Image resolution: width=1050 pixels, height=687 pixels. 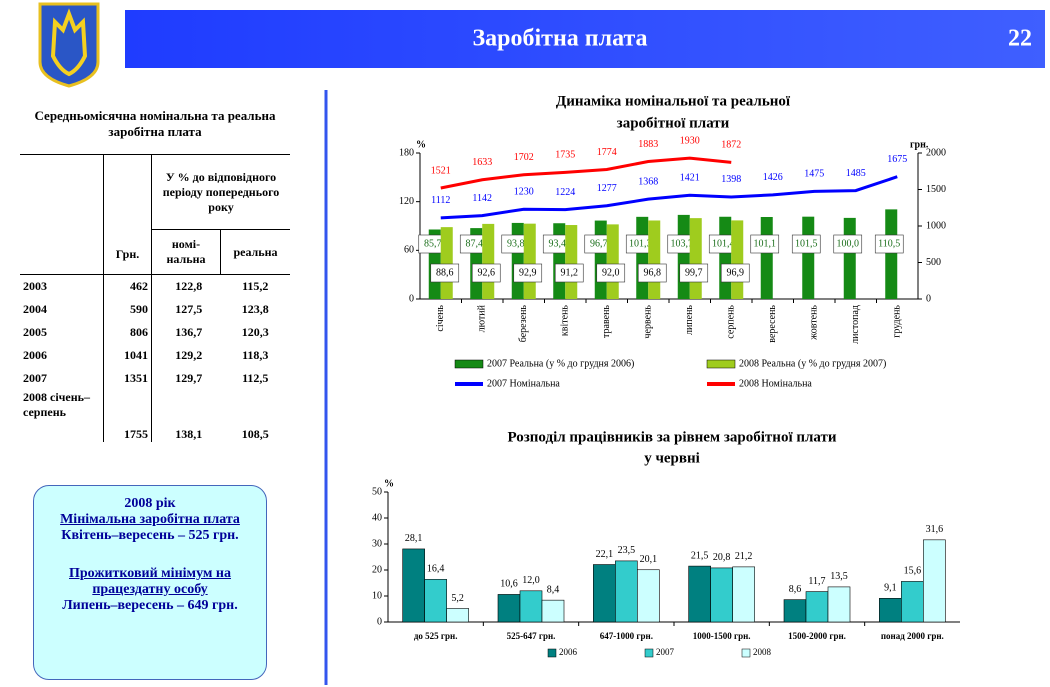 I want to click on value-label: 15,6, so click(x=913, y=571).